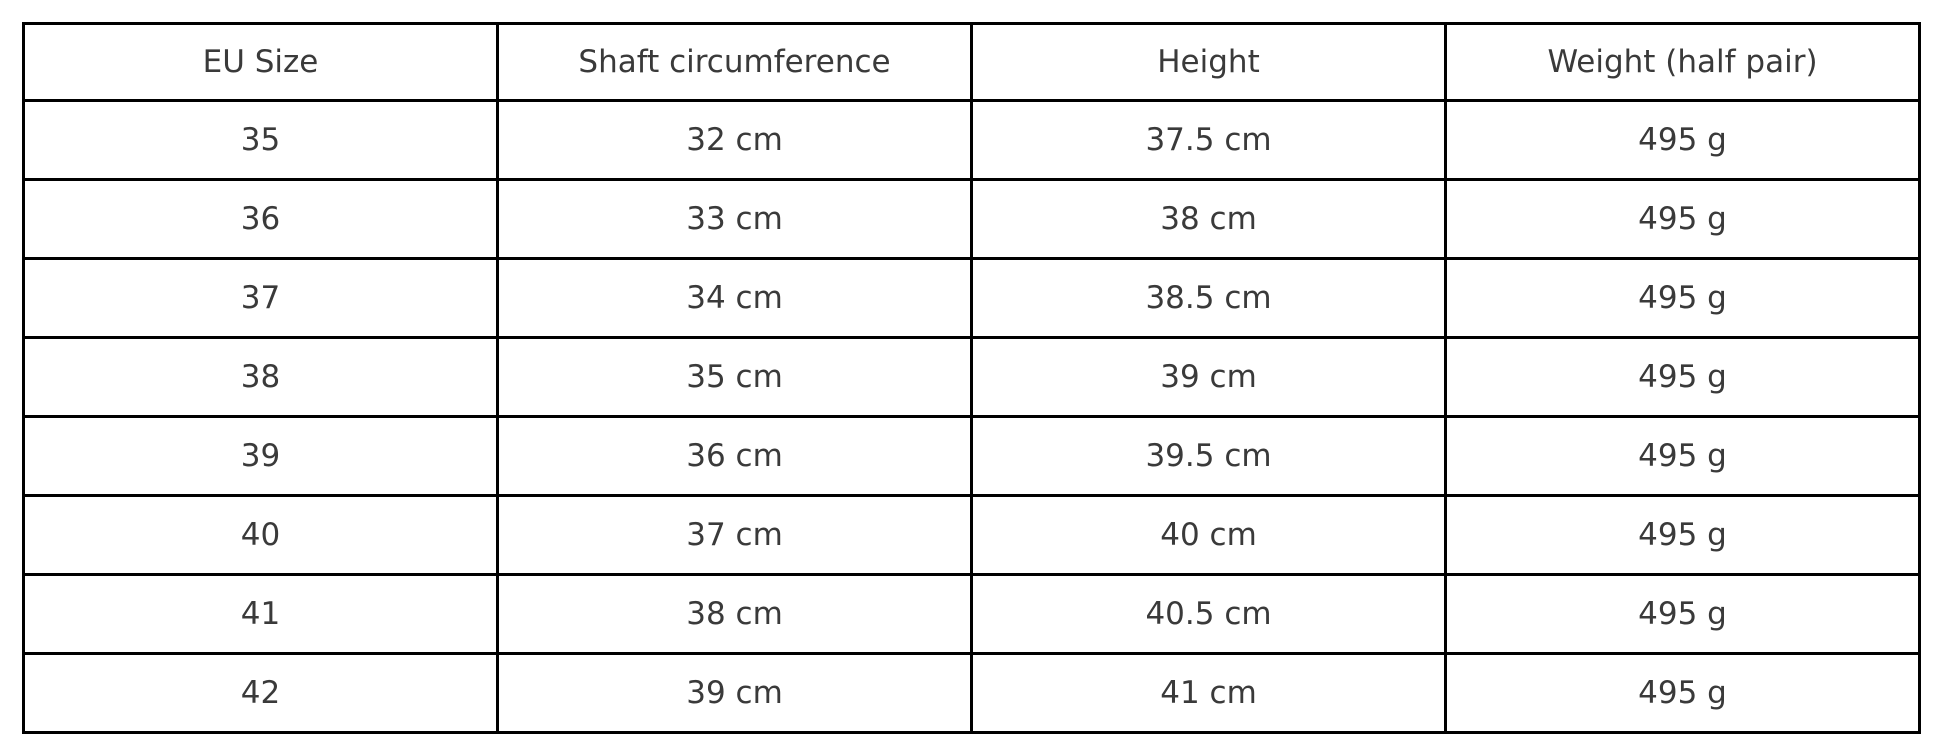  Describe the element at coordinates (260, 62) in the screenshot. I see `column-header-eu-size: EU Size` at that location.